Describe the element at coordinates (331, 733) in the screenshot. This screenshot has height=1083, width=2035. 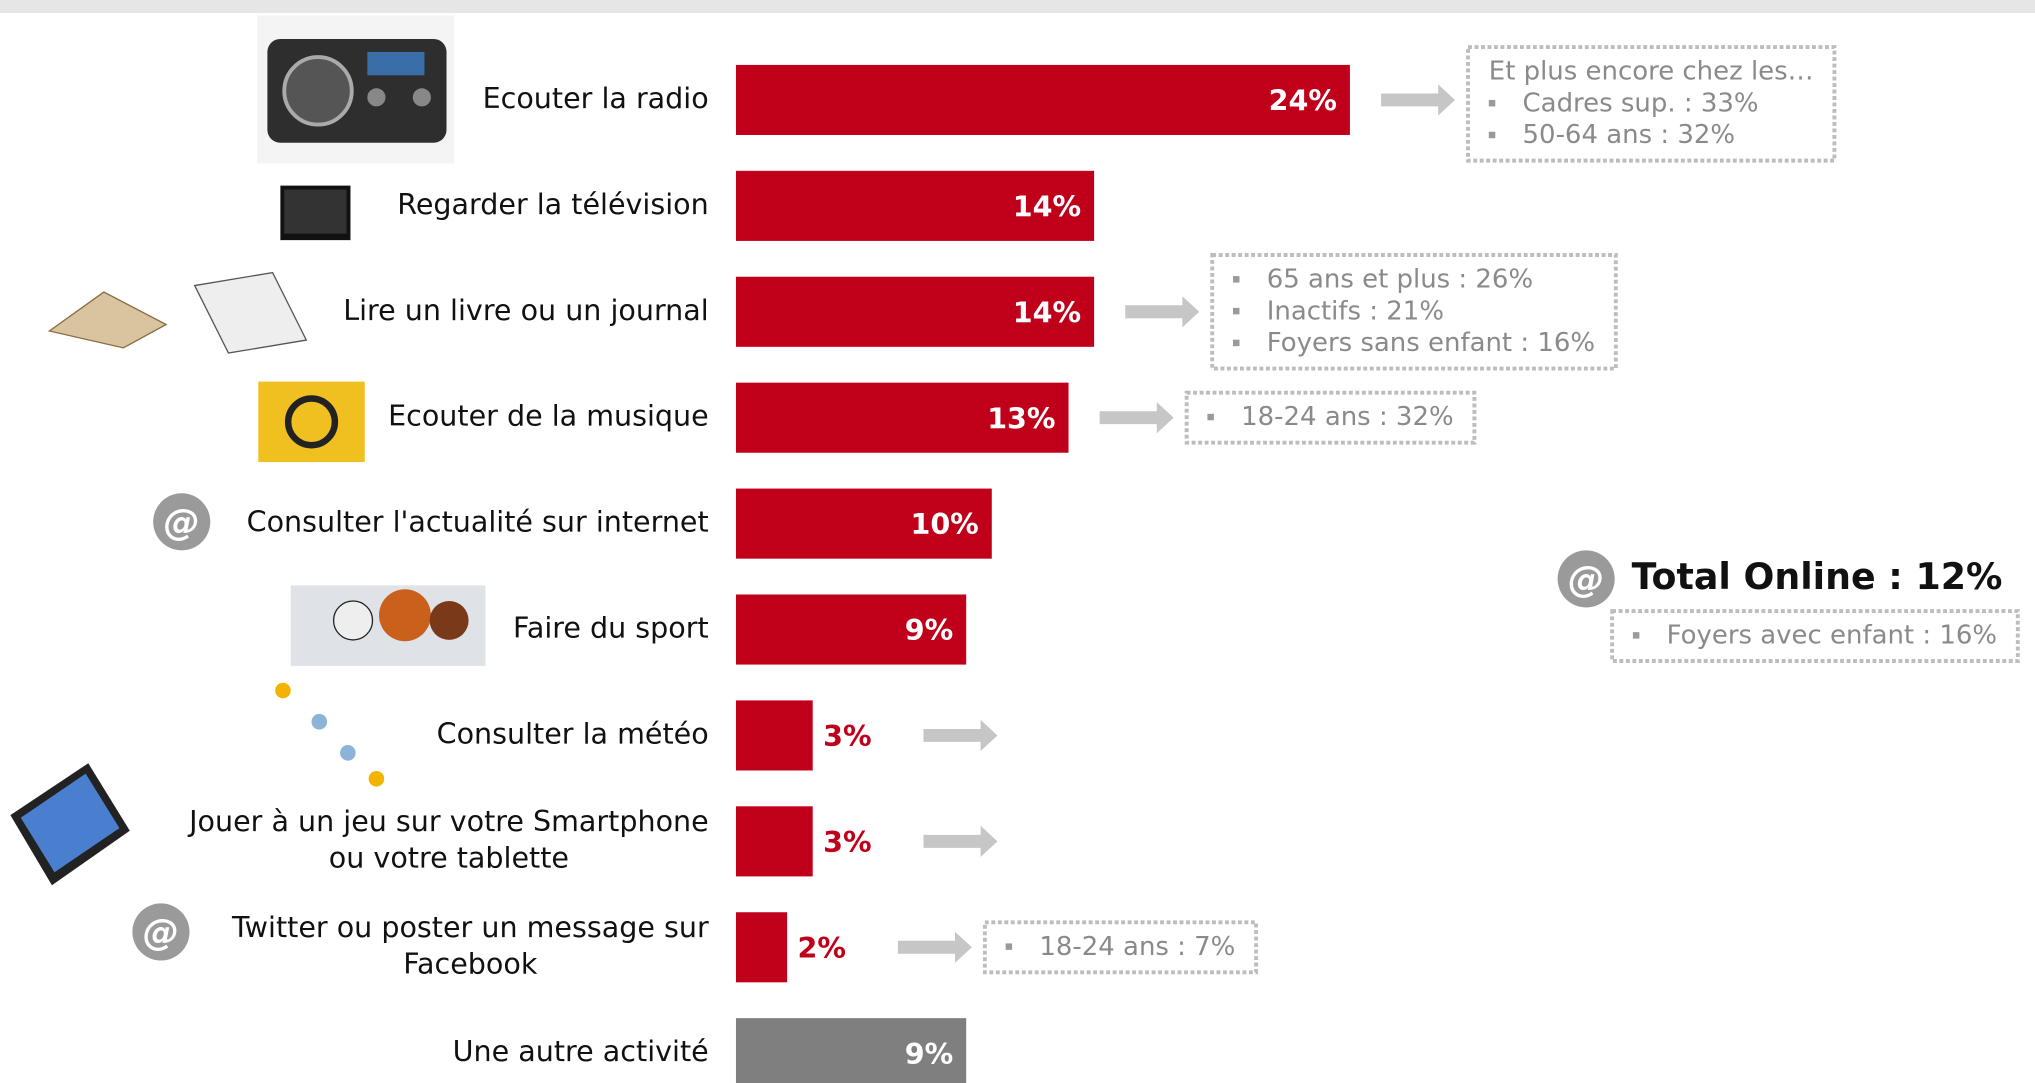
I see `weather-icon` at that location.